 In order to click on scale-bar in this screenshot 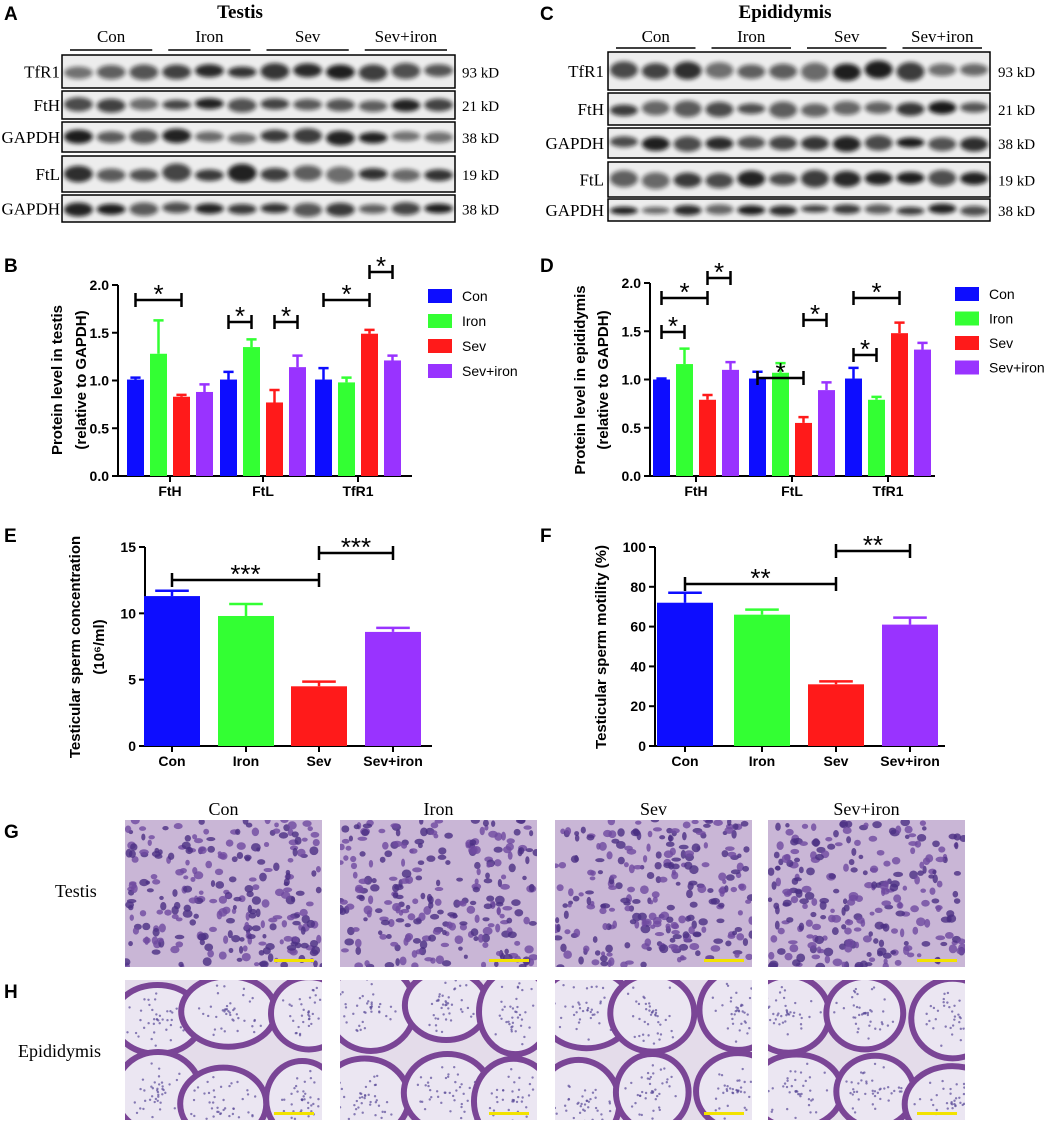, I will do `click(509, 960)`.